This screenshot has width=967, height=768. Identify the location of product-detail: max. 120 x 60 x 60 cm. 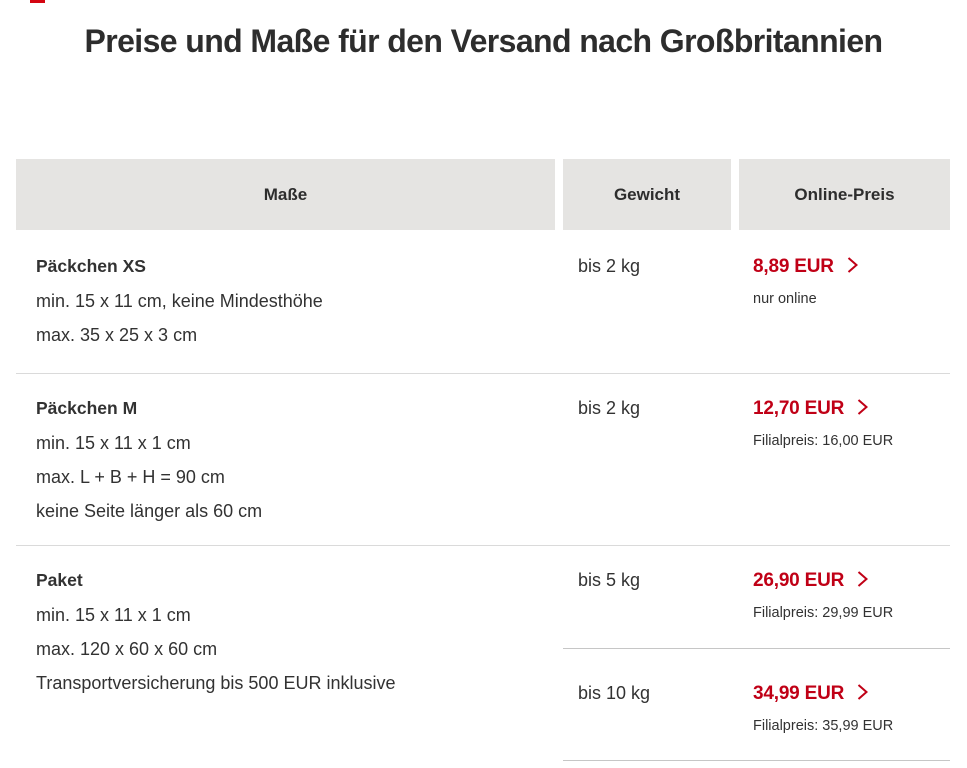
(127, 649).